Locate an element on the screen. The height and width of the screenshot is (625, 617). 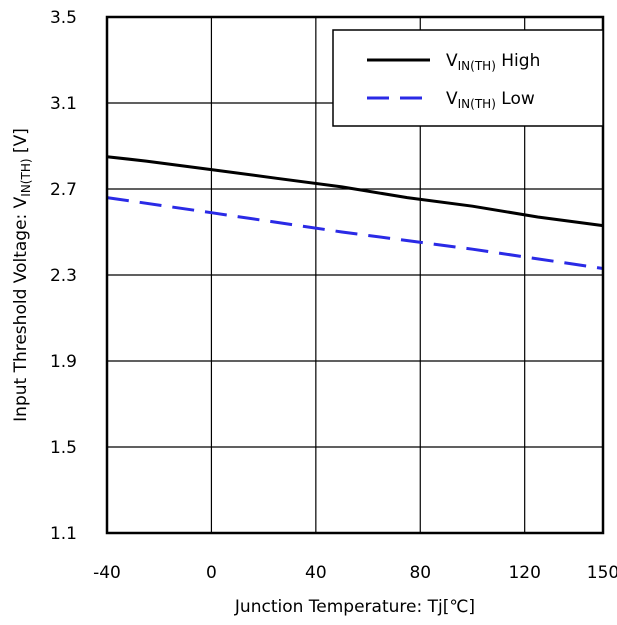
x-tick-label: 80 is located at coordinates (420, 573).